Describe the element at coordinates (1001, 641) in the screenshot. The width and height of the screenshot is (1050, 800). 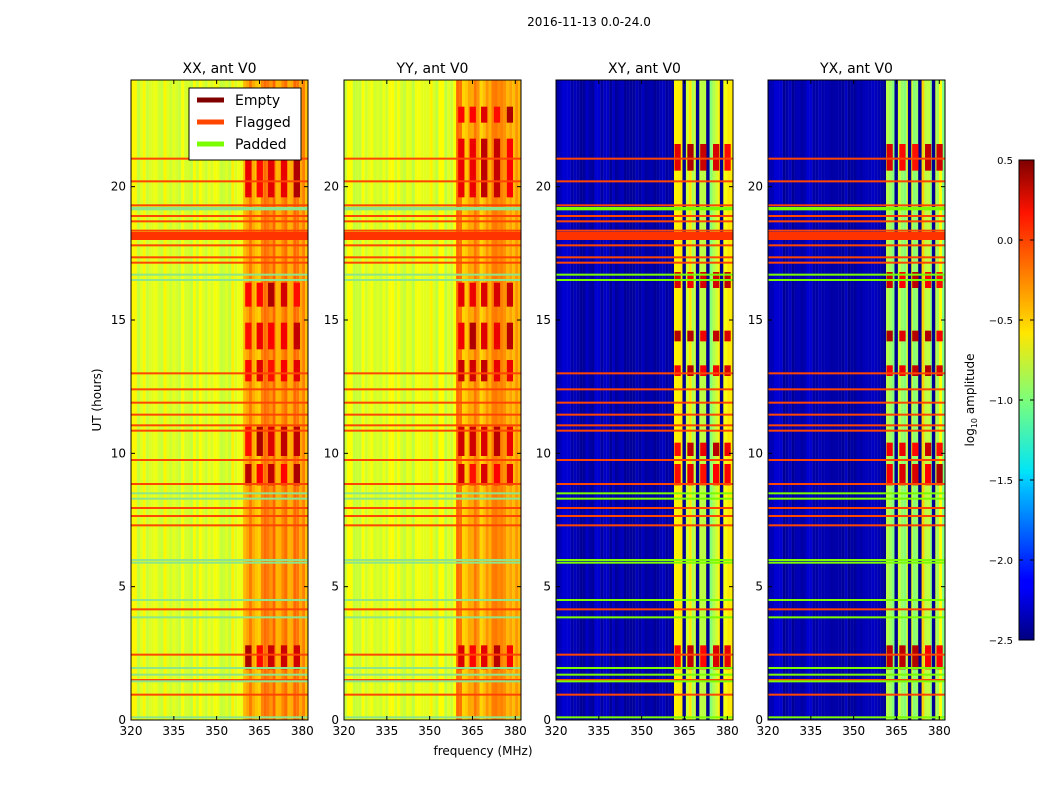
I see `colorbar-tick-label: −2.5` at that location.